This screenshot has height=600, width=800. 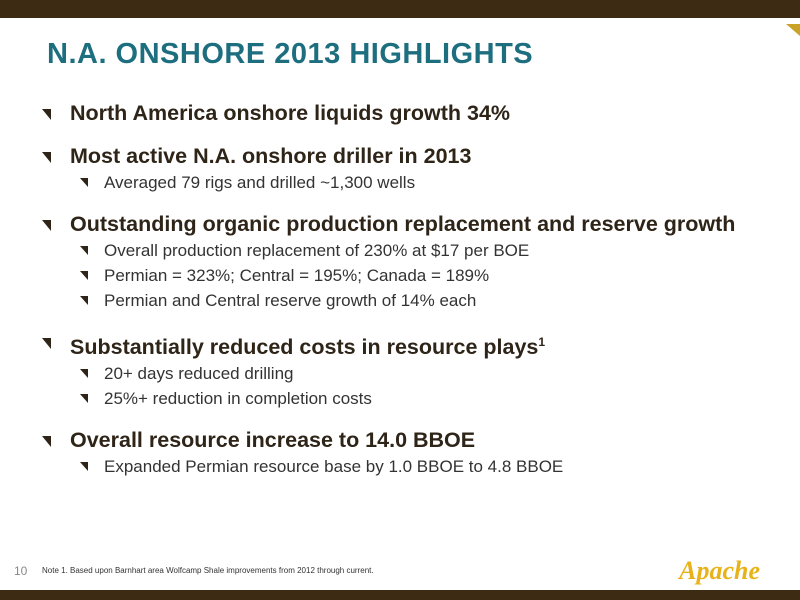 What do you see at coordinates (402, 398) in the screenshot?
I see `sub-bullet: 25%+ reduction in completion costs` at bounding box center [402, 398].